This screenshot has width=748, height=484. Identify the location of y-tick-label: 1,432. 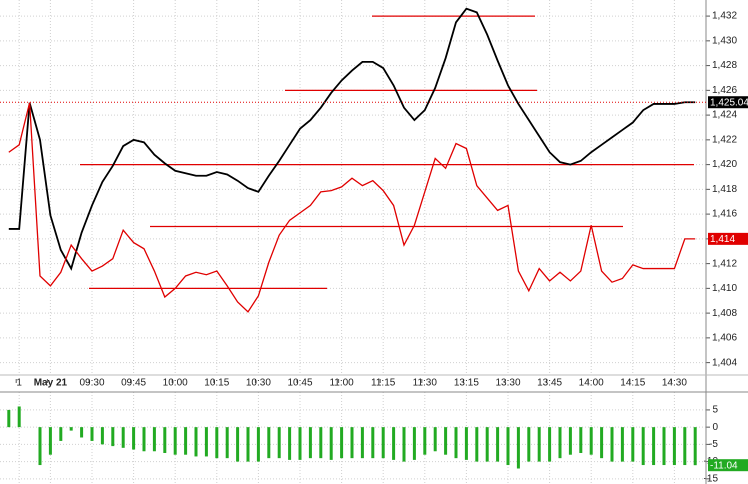
(724, 16).